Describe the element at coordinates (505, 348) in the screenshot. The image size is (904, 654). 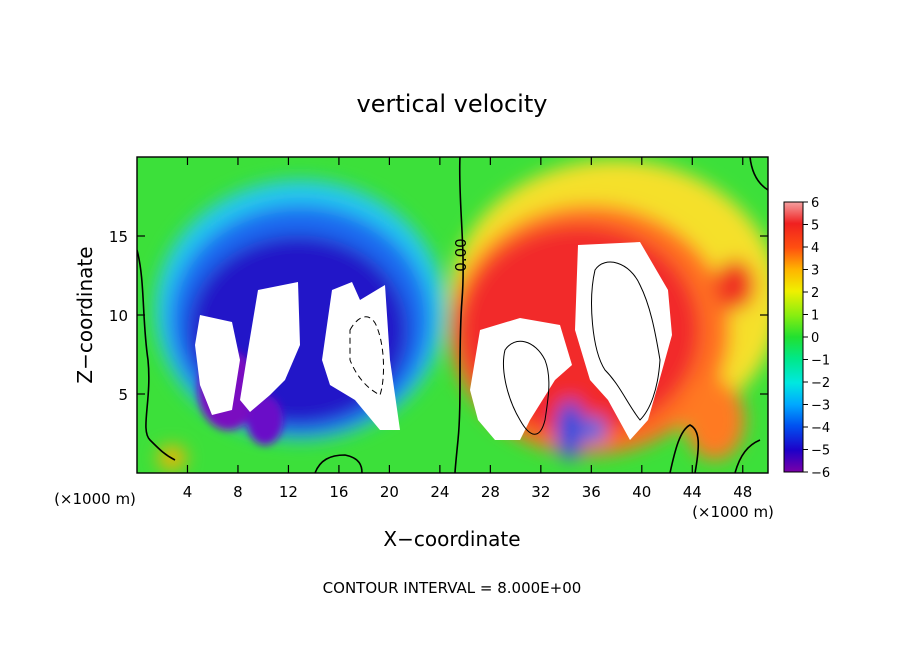
I see `inner-contours` at that location.